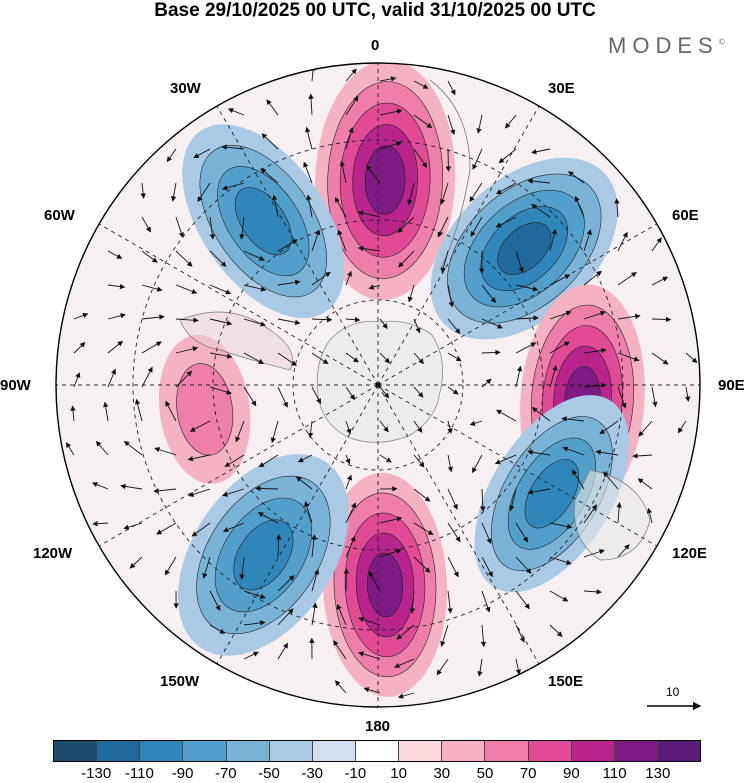  I want to click on colorbar-tick-label: 130, so click(658, 773).